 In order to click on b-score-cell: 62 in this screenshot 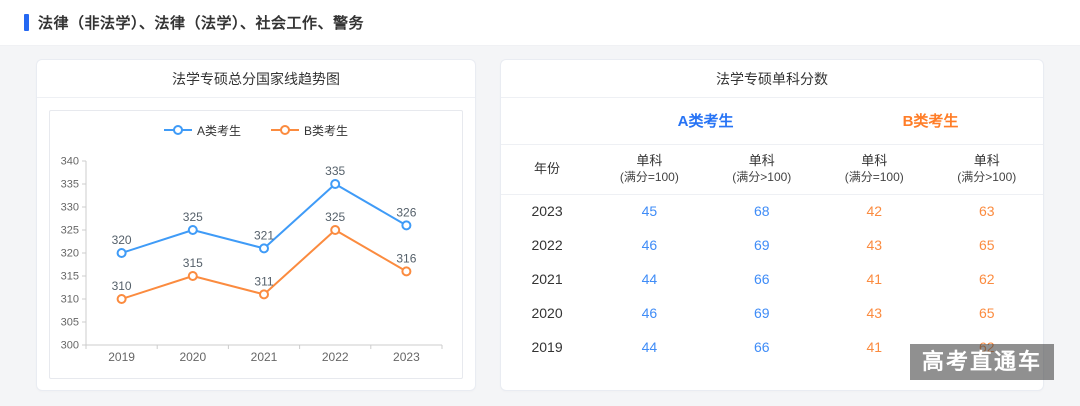, I will do `click(986, 279)`.